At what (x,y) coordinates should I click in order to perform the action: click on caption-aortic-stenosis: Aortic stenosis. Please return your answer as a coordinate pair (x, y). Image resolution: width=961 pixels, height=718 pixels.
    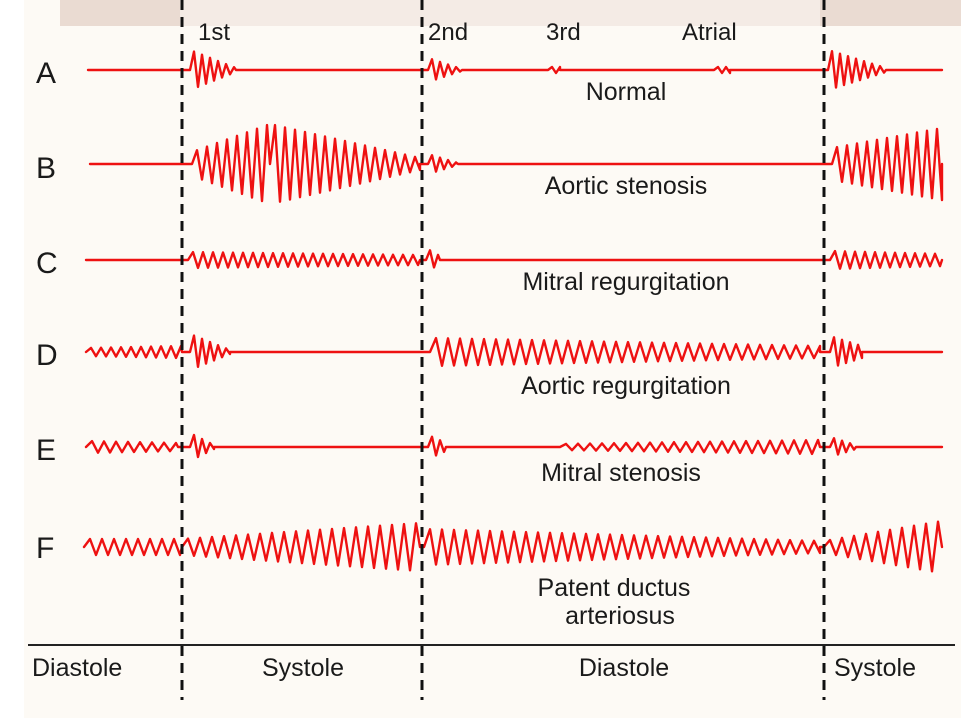
    Looking at the image, I should click on (626, 186).